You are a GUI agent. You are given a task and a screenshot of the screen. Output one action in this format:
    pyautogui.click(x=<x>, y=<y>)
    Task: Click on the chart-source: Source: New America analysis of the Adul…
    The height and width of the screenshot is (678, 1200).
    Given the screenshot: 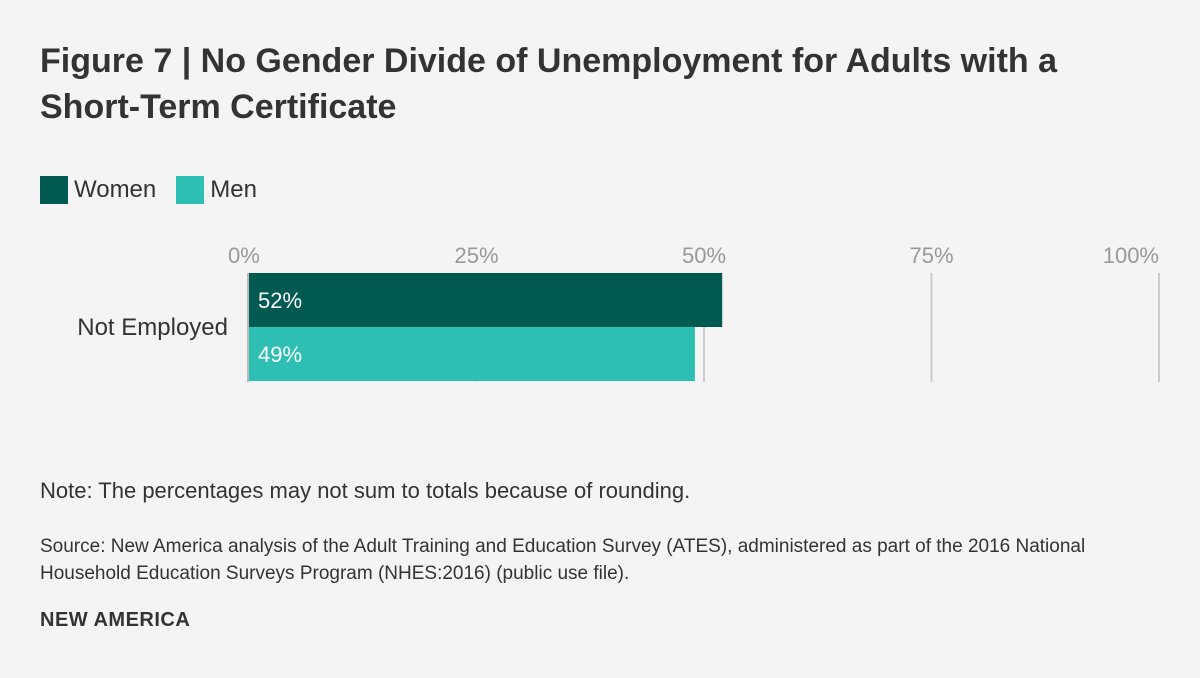 What is the action you would take?
    pyautogui.click(x=563, y=560)
    